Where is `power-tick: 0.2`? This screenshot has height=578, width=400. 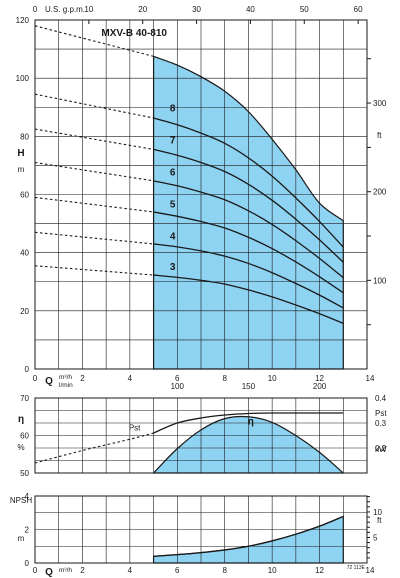 power-tick: 0.2 is located at coordinates (381, 448).